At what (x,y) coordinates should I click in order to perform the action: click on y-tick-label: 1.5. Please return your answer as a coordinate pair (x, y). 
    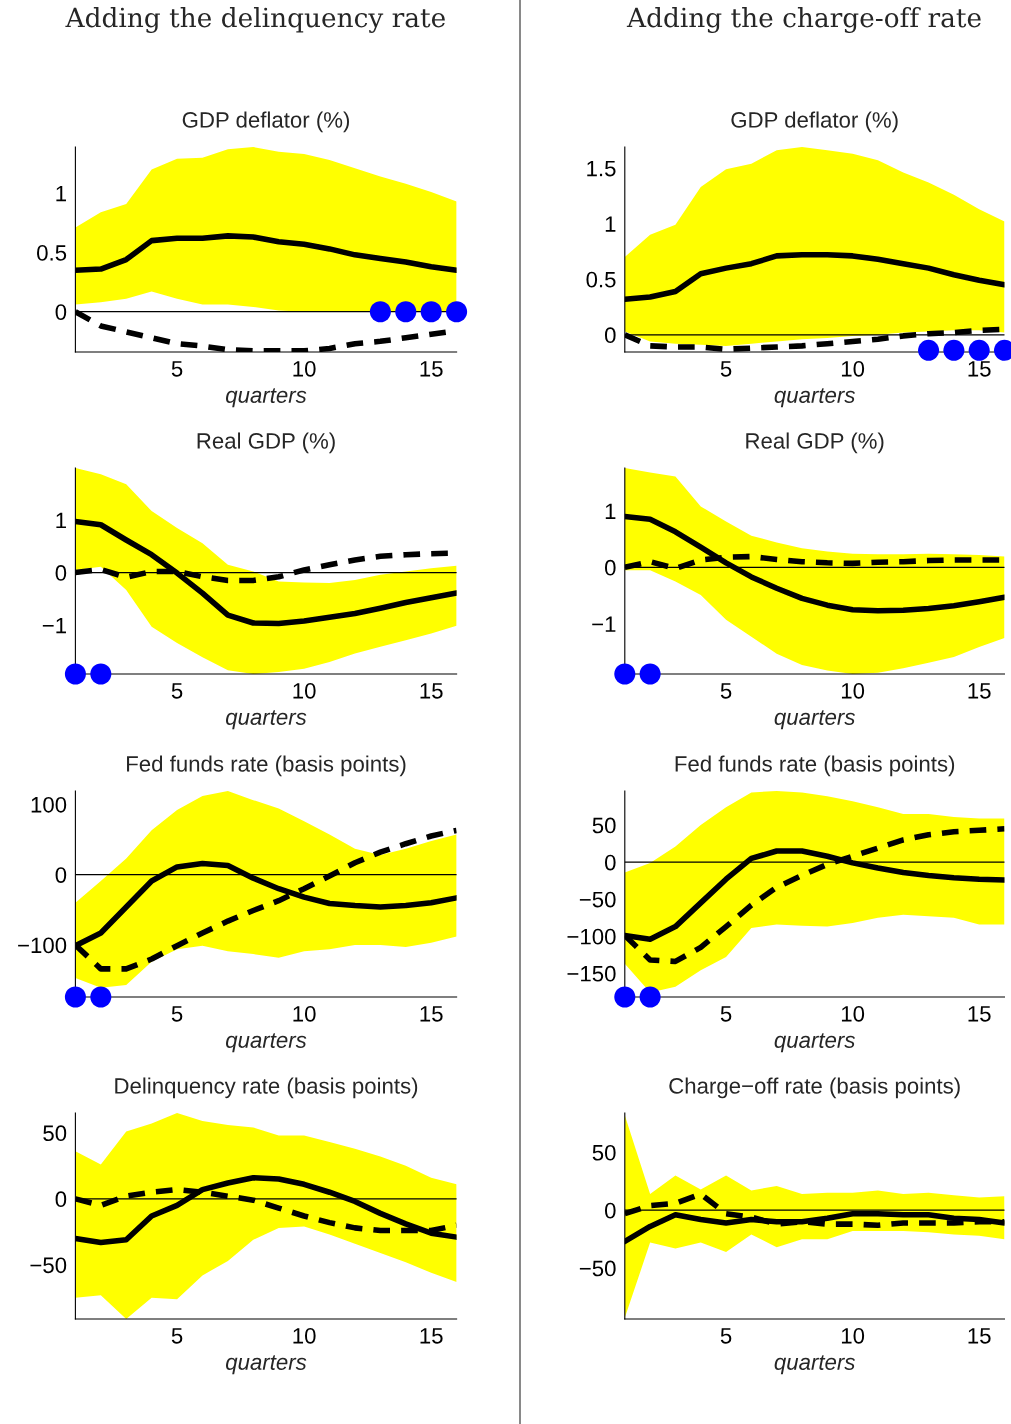
    Looking at the image, I should click on (601, 168).